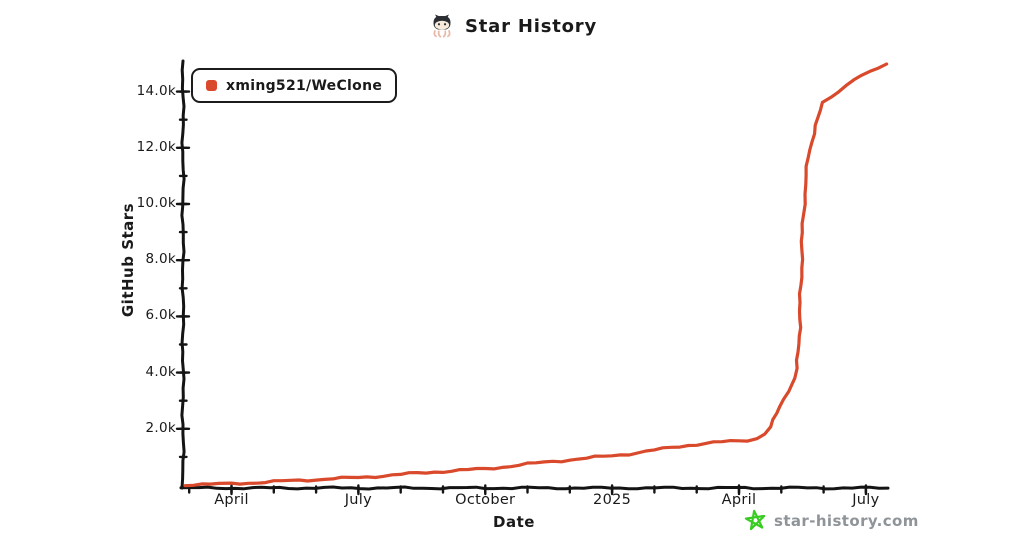 The height and width of the screenshot is (549, 1026). I want to click on y-tick-label: 8.0k, so click(160, 259).